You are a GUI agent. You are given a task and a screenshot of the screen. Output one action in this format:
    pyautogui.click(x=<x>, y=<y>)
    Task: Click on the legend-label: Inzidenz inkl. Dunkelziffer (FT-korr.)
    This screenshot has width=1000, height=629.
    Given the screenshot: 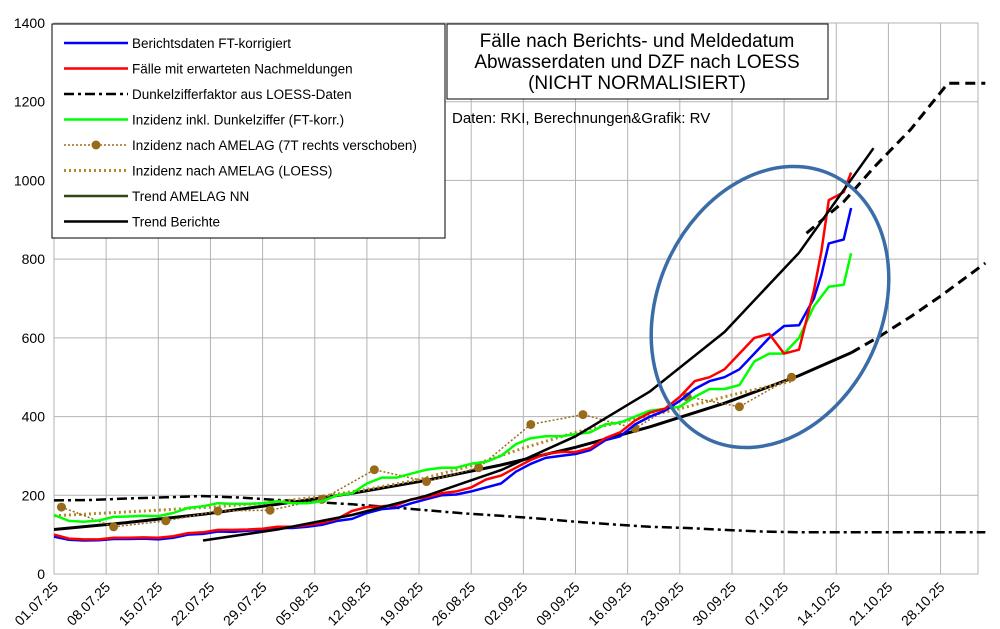 What is the action you would take?
    pyautogui.click(x=238, y=120)
    